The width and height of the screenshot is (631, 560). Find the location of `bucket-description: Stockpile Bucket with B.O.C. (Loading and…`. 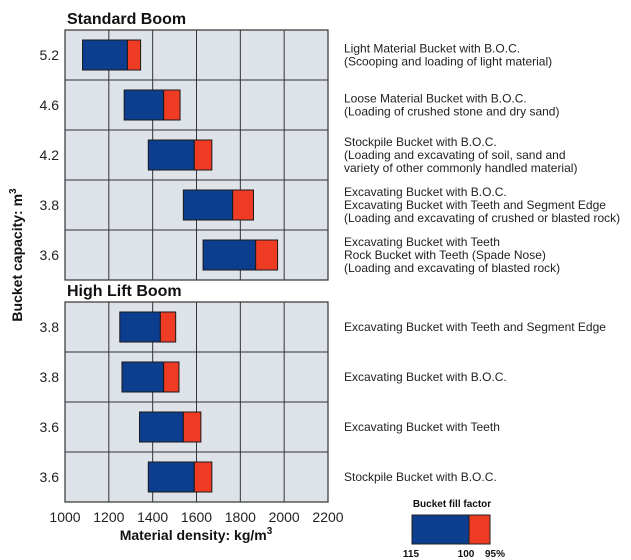

bucket-description: Stockpile Bucket with B.O.C. (Loading and… is located at coordinates (460, 155).